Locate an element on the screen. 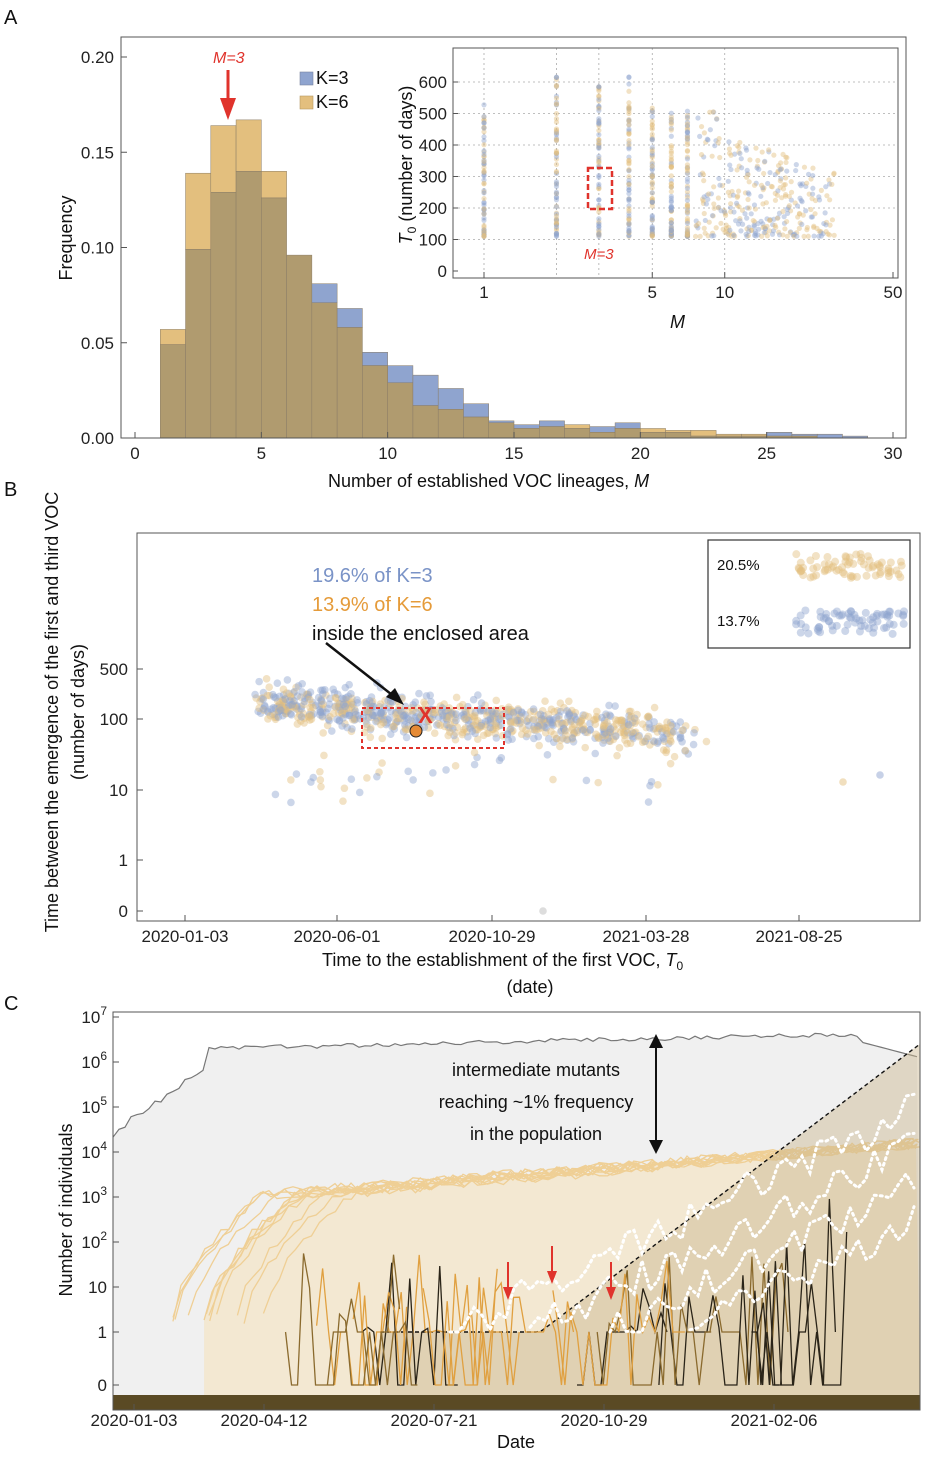 This screenshot has width=928, height=1462. inset-highlight-box is located at coordinates (600, 188).